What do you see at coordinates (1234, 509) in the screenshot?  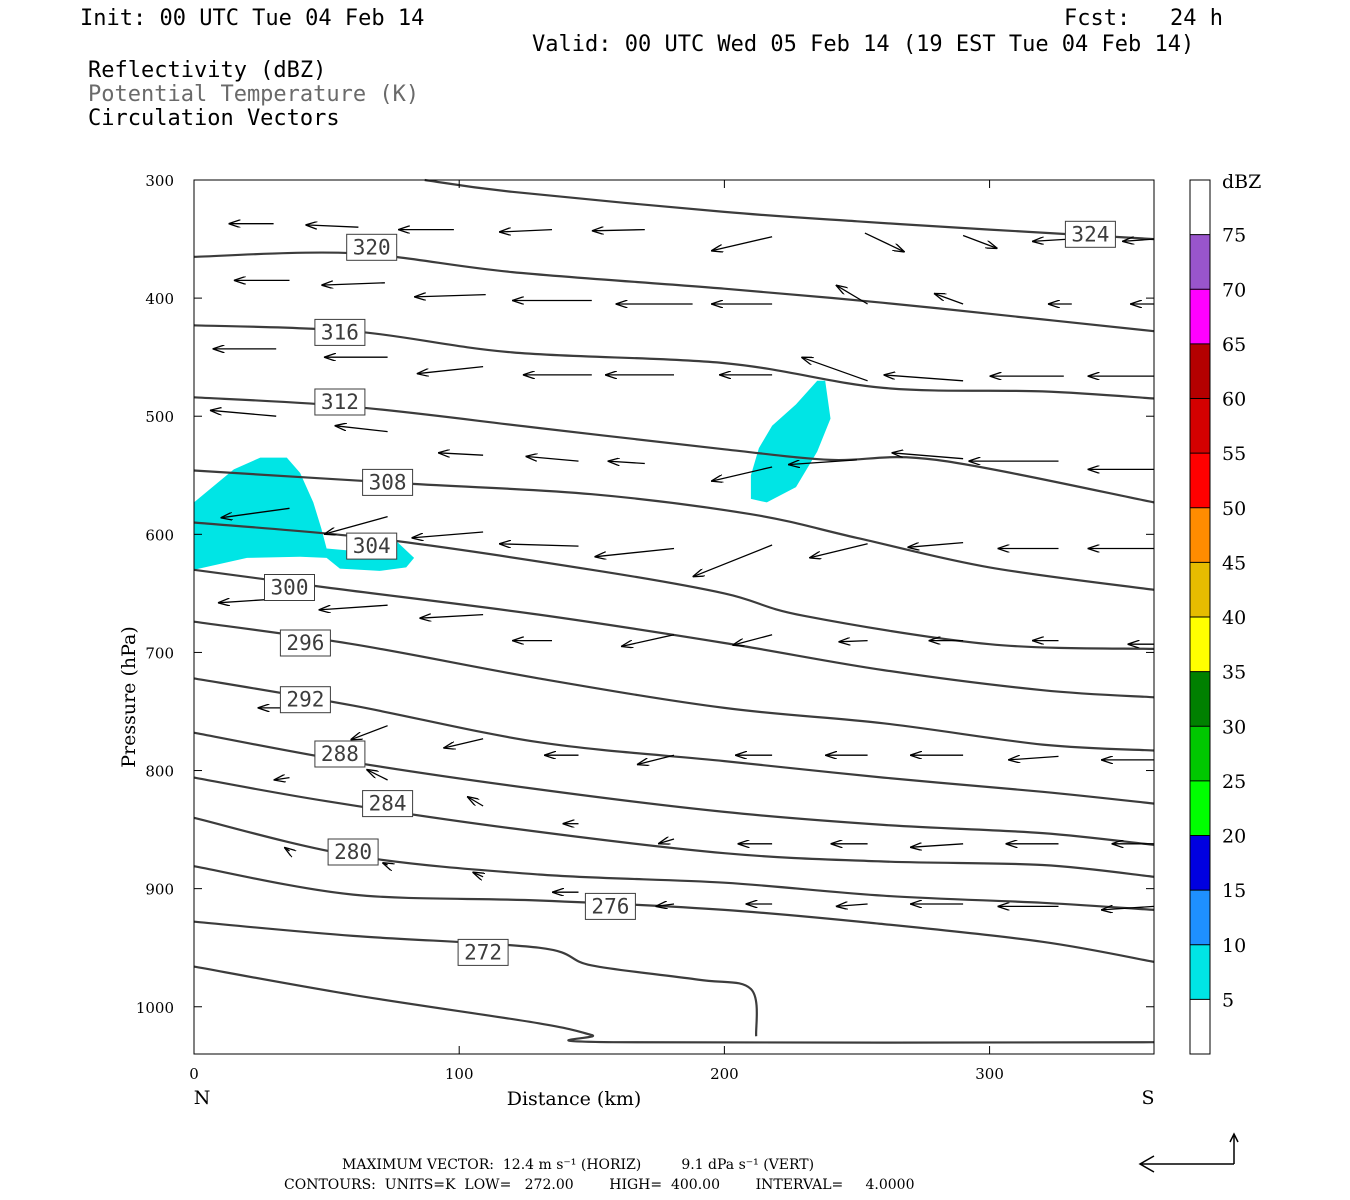 I see `colorbar-level-label: 50` at bounding box center [1234, 509].